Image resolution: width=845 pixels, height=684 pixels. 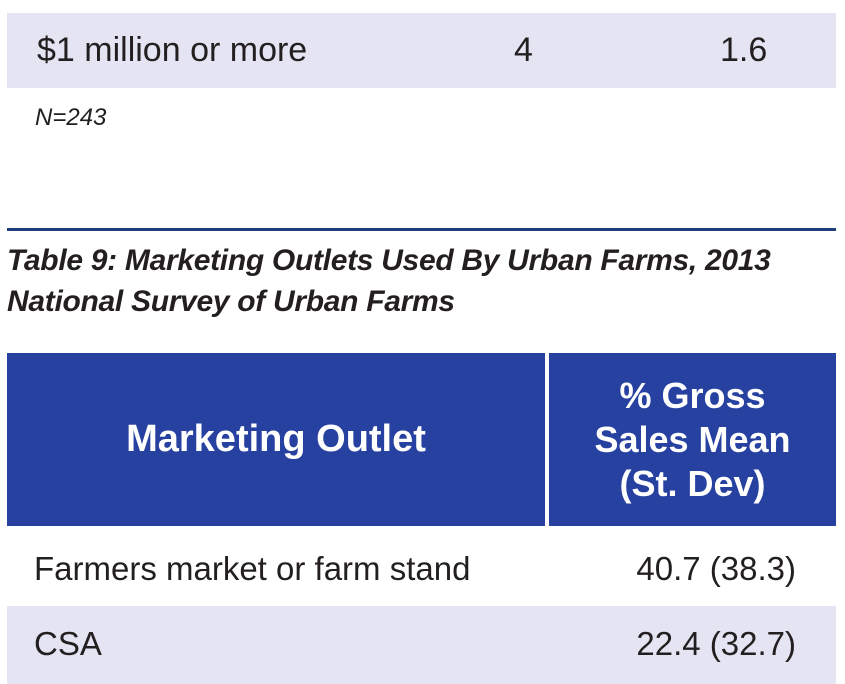 What do you see at coordinates (421, 645) in the screenshot?
I see `table-row: CSA 22.4 (32.7)` at bounding box center [421, 645].